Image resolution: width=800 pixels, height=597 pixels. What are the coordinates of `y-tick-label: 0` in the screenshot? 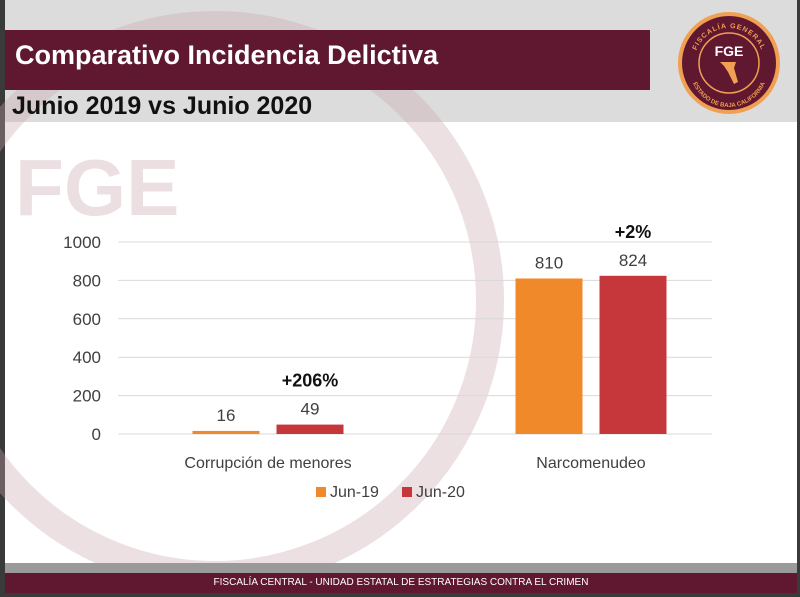 It's located at (96, 434).